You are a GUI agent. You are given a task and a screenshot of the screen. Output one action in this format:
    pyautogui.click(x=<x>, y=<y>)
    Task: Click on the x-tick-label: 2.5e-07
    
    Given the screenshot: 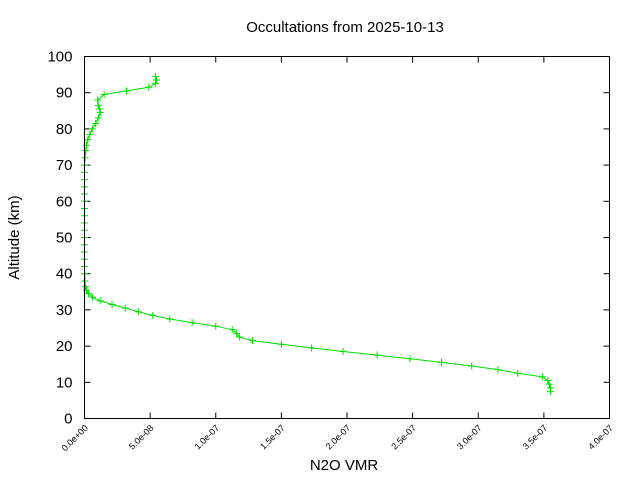 What is the action you would take?
    pyautogui.click(x=403, y=437)
    